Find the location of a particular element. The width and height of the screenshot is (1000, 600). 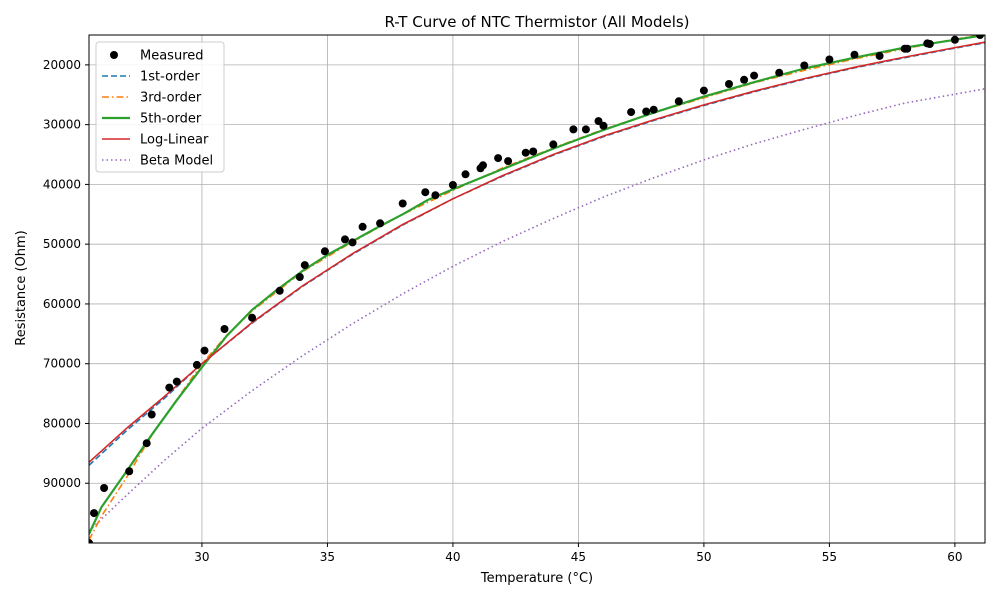

x-tick-label: 55 is located at coordinates (829, 557).